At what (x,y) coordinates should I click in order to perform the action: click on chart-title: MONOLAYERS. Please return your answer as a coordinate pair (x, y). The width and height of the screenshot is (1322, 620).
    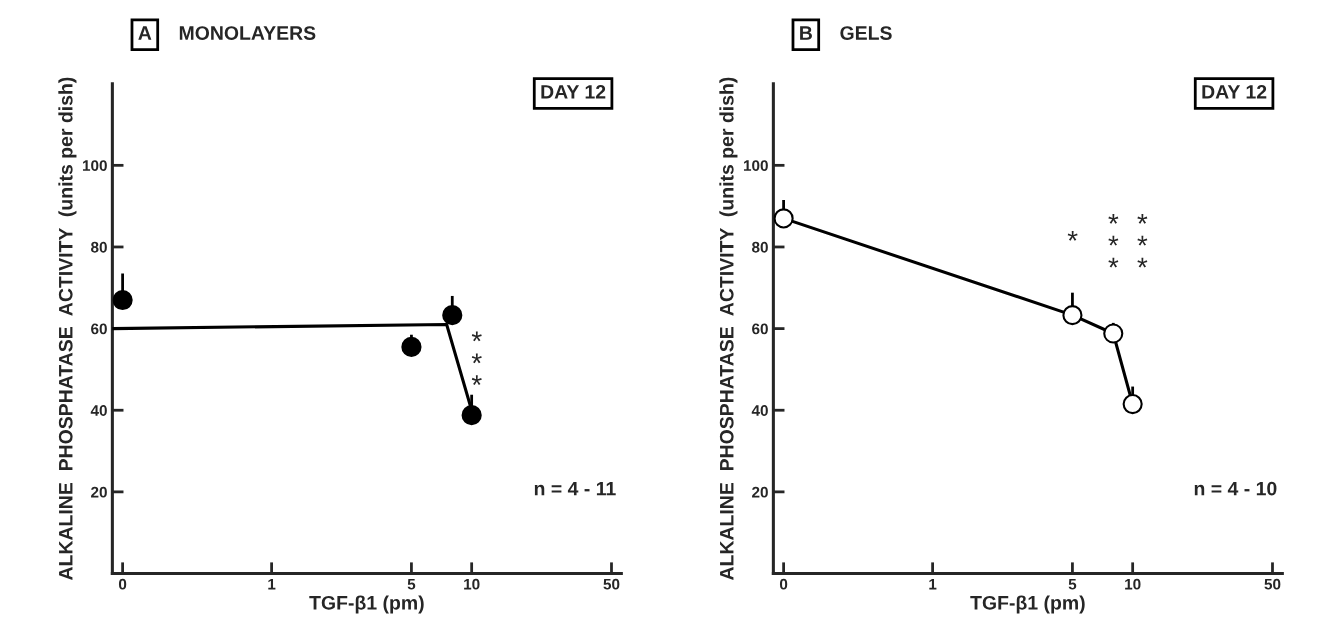
    Looking at the image, I should click on (247, 33).